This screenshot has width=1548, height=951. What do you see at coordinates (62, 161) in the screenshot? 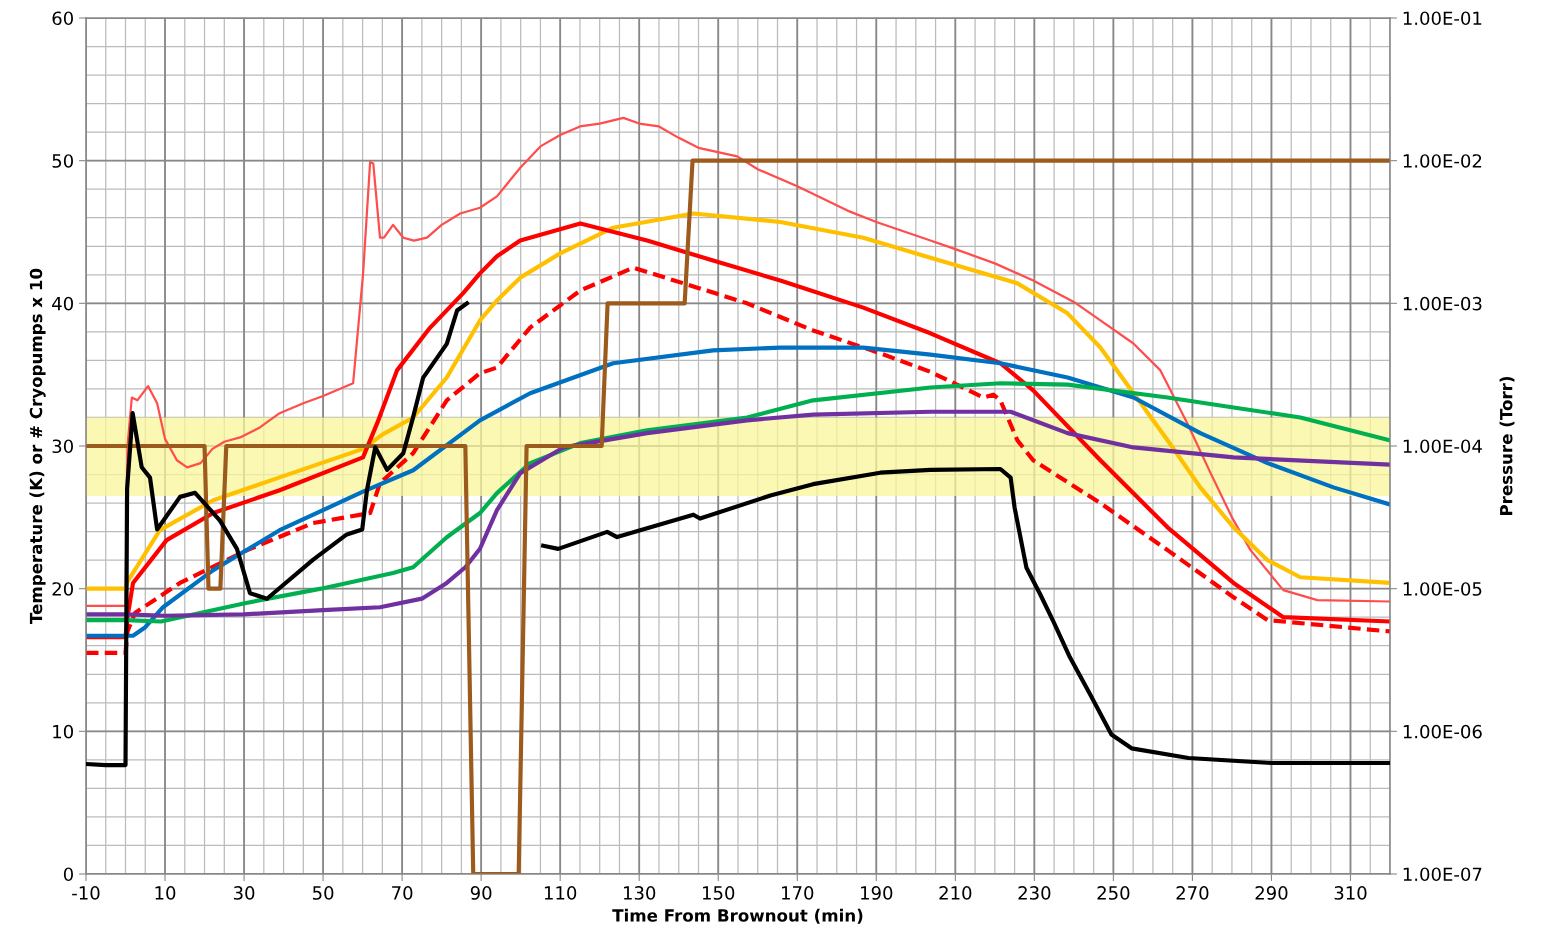
I see `y-tick-label: 50` at bounding box center [62, 161].